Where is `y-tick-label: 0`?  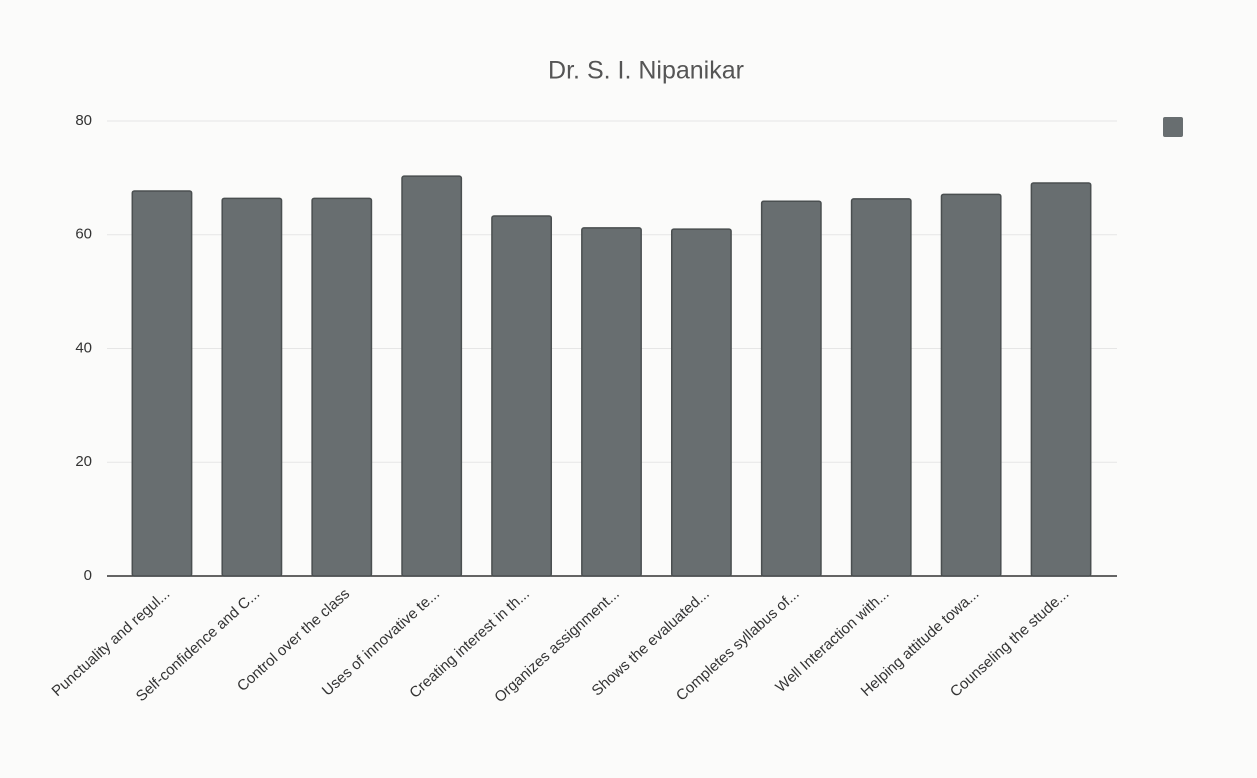
y-tick-label: 0 is located at coordinates (88, 575).